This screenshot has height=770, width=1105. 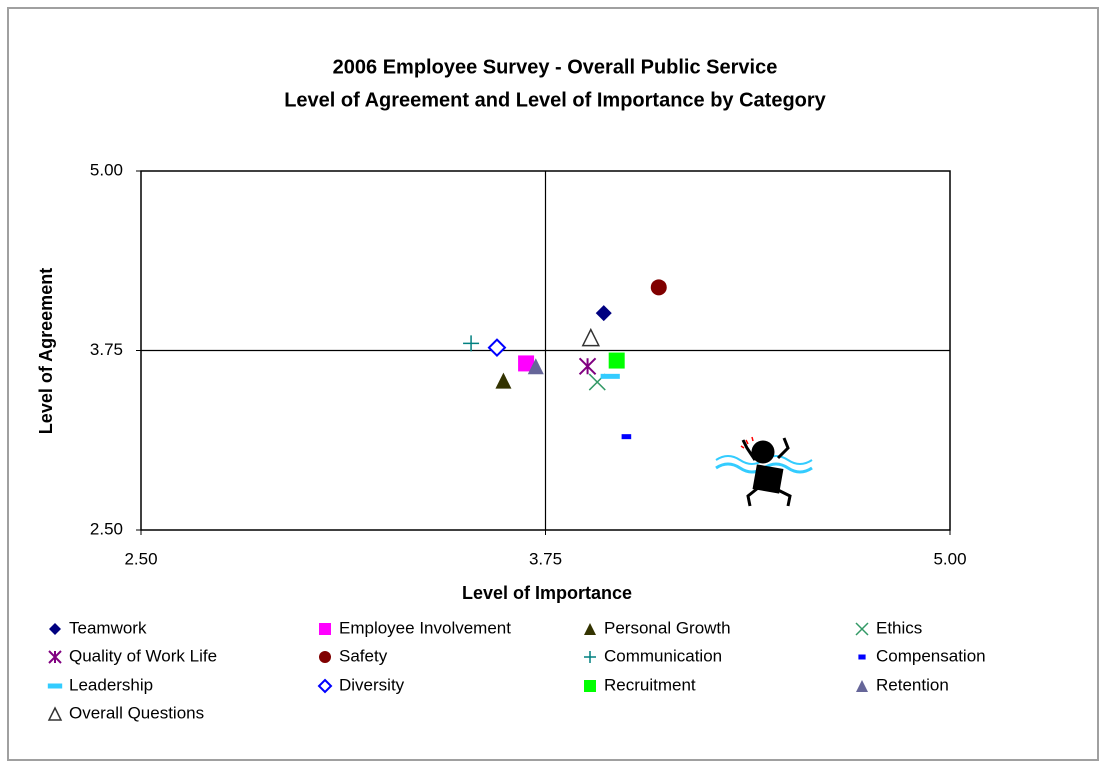 What do you see at coordinates (545, 558) in the screenshot?
I see `x-tick-label: 3.75` at bounding box center [545, 558].